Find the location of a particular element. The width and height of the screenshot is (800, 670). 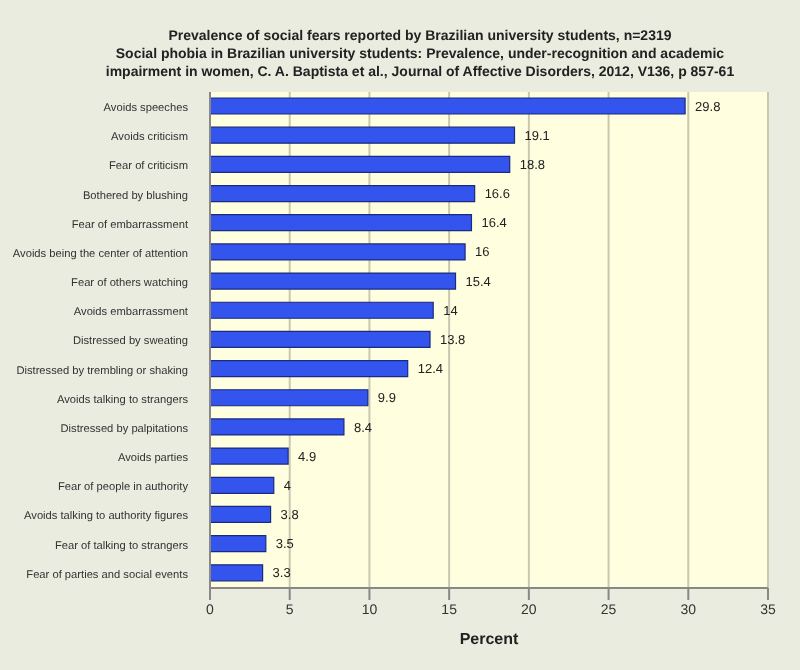

x-axis-title: Percent is located at coordinates (489, 639).